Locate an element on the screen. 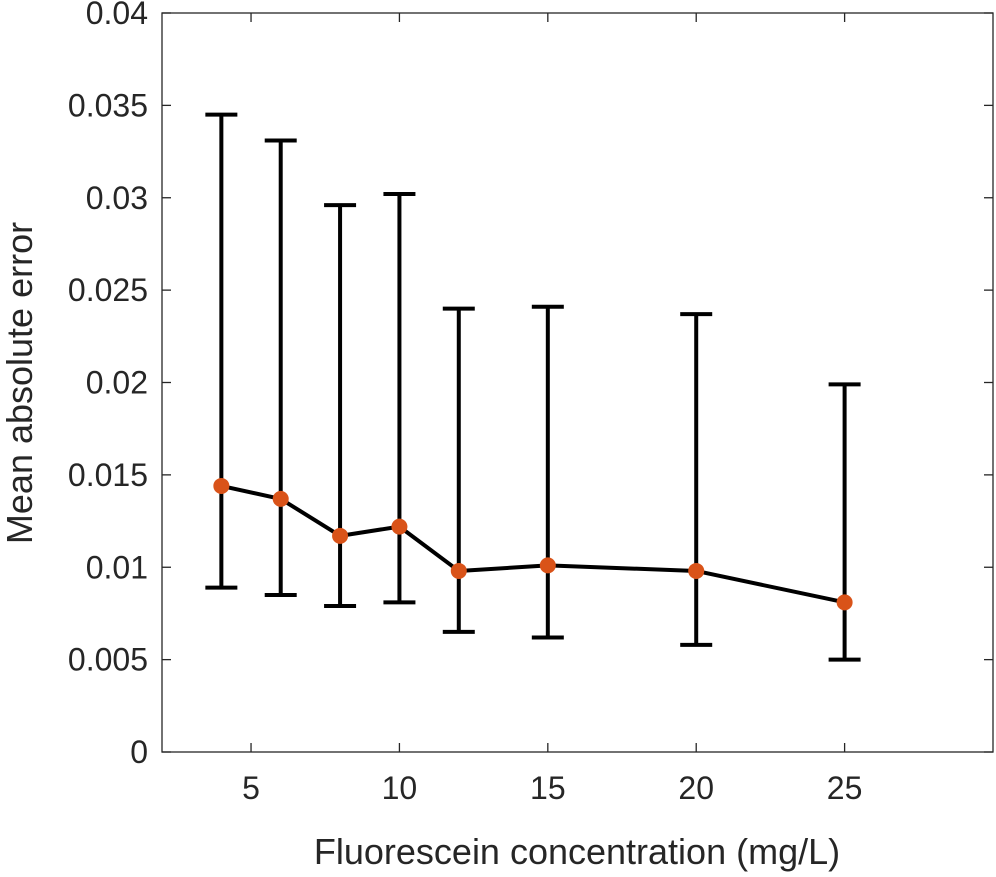  y-tick-label: 0.035 is located at coordinates (108, 105).